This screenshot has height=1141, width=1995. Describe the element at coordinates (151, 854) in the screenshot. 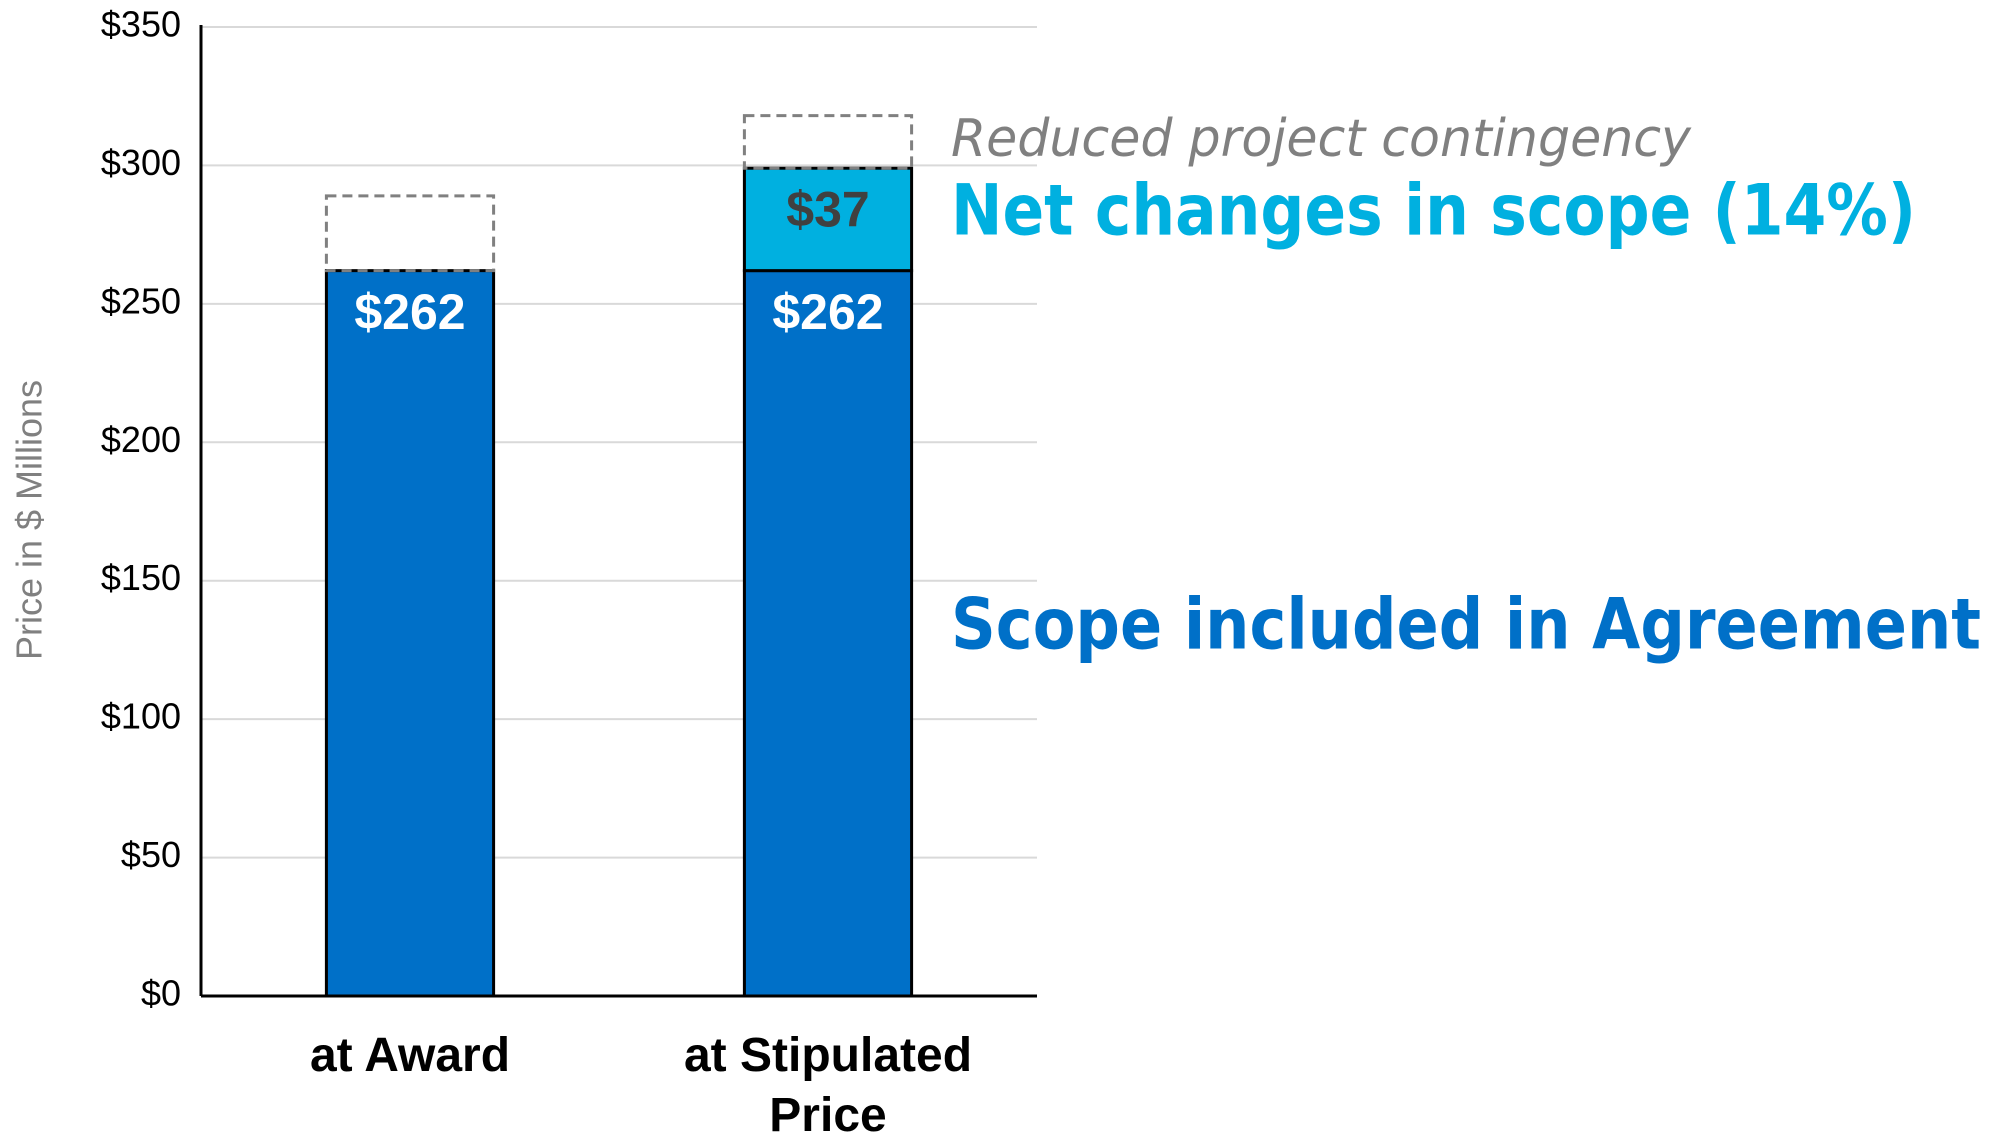

I see `y-tick-label: $50` at that location.